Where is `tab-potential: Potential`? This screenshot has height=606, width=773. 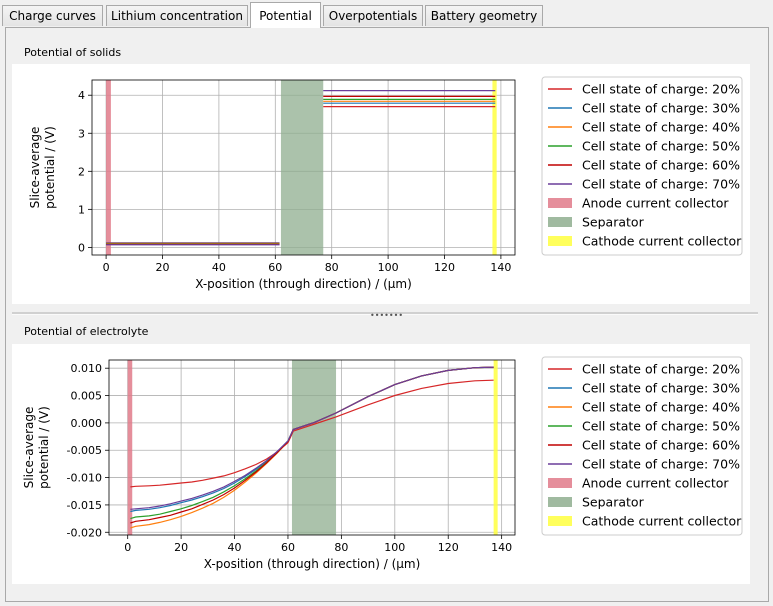
tab-potential: Potential is located at coordinates (285, 15).